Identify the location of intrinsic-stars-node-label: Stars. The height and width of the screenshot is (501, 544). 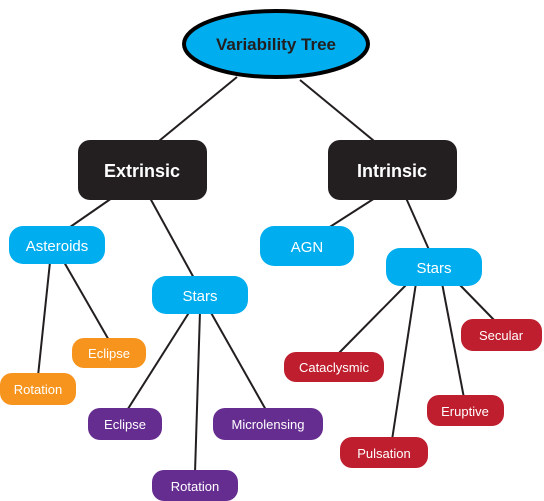
(433, 268).